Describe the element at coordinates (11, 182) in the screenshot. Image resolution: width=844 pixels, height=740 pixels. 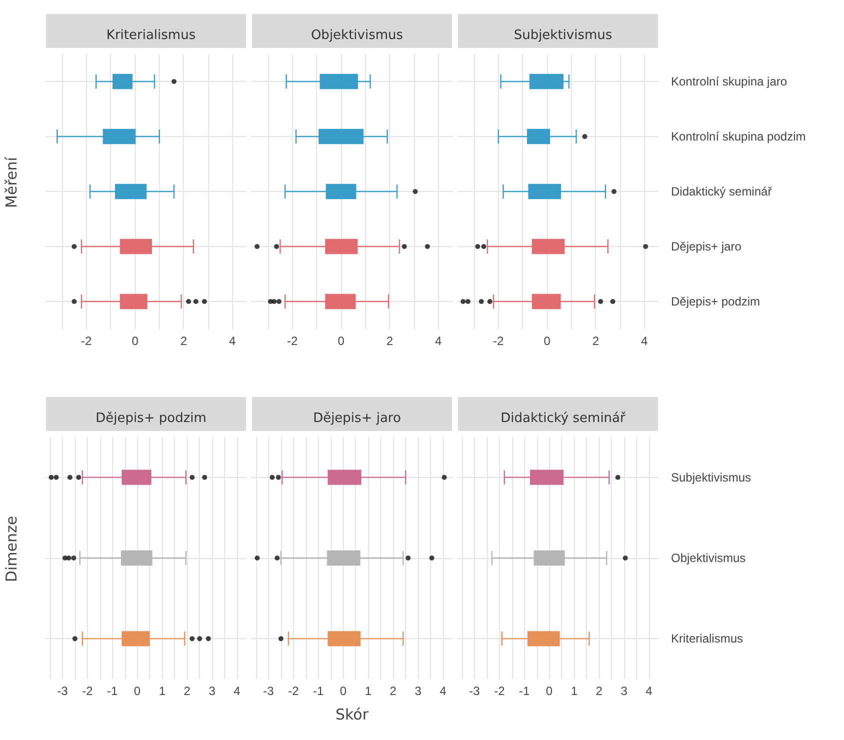
I see `y-axis-title: Měření` at that location.